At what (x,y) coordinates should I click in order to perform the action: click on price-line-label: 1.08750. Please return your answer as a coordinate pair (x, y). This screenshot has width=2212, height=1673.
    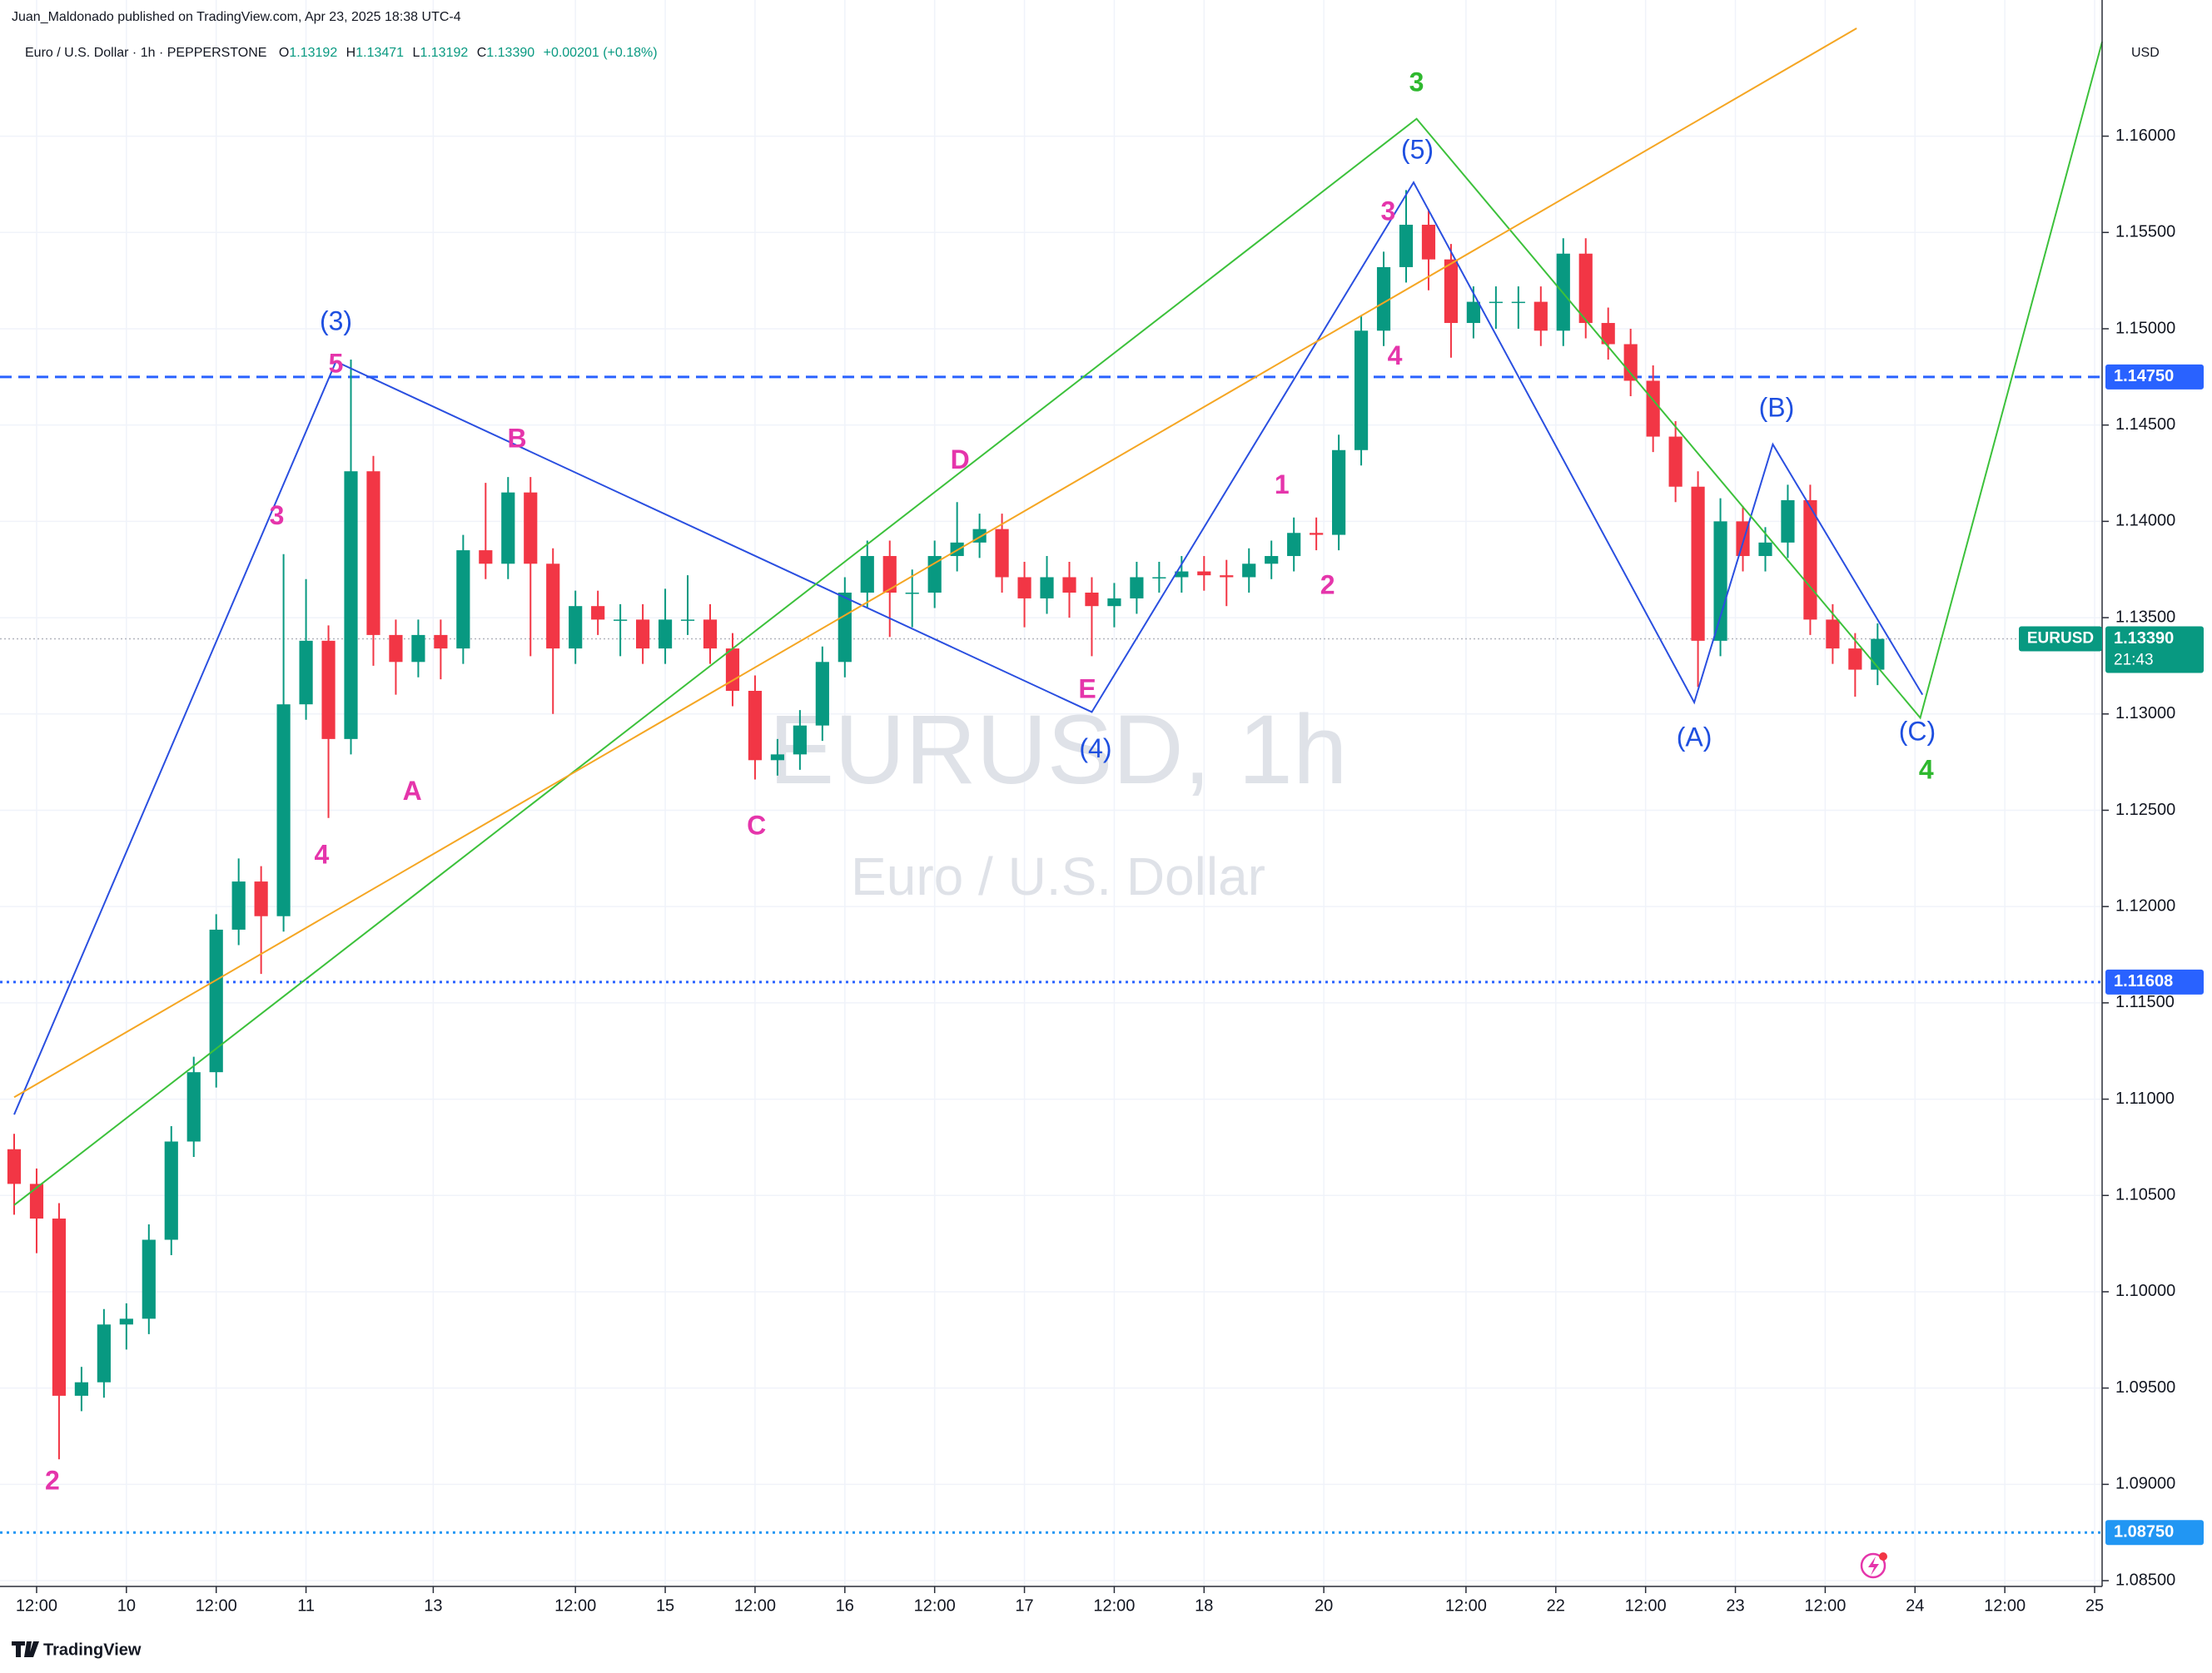
    Looking at the image, I should click on (2144, 1531).